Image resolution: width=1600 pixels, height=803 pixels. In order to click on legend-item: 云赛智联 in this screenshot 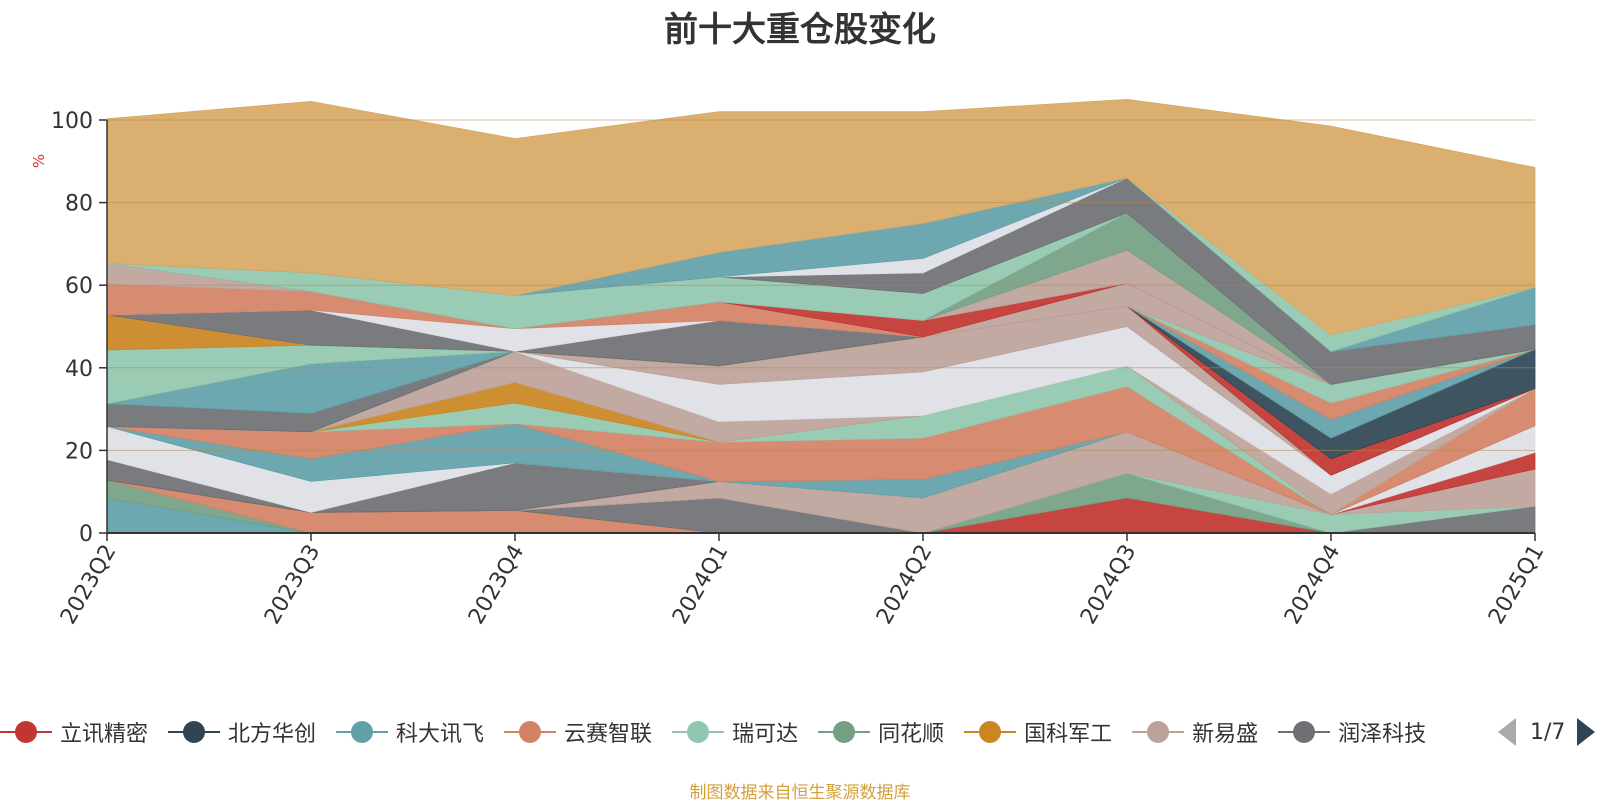, I will do `click(578, 732)`.